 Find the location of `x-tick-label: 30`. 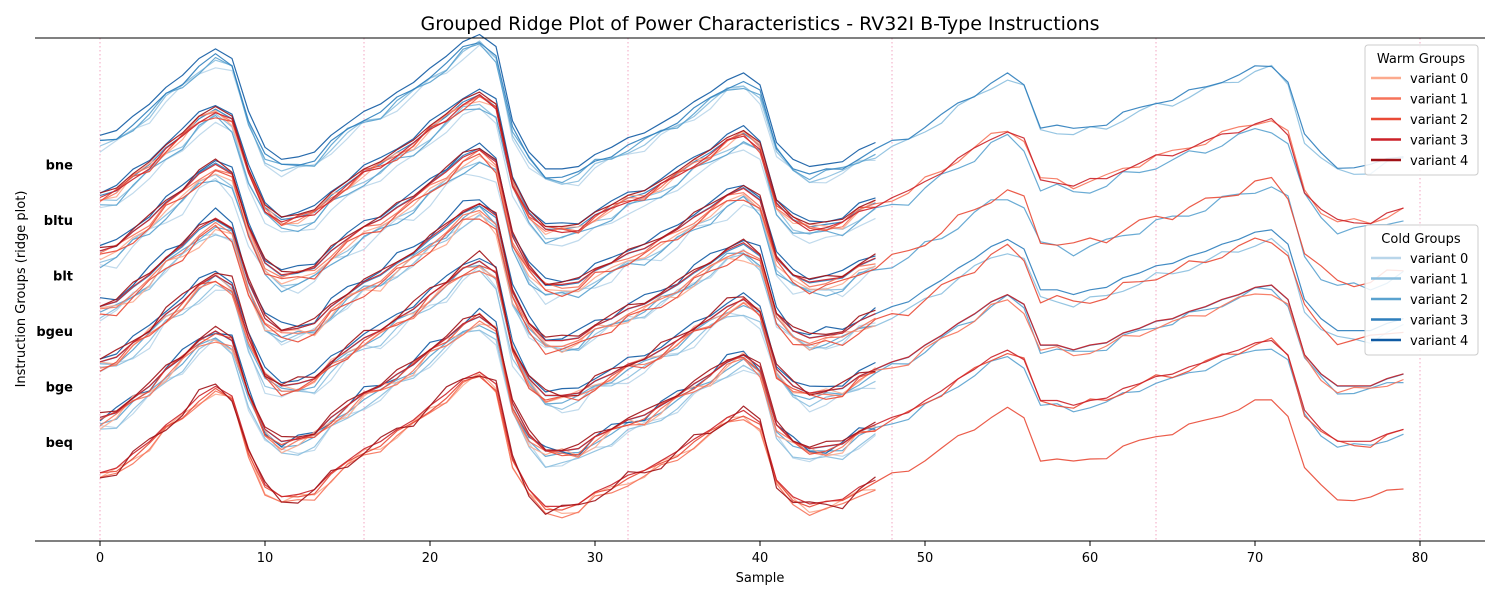

x-tick-label: 30 is located at coordinates (595, 558).